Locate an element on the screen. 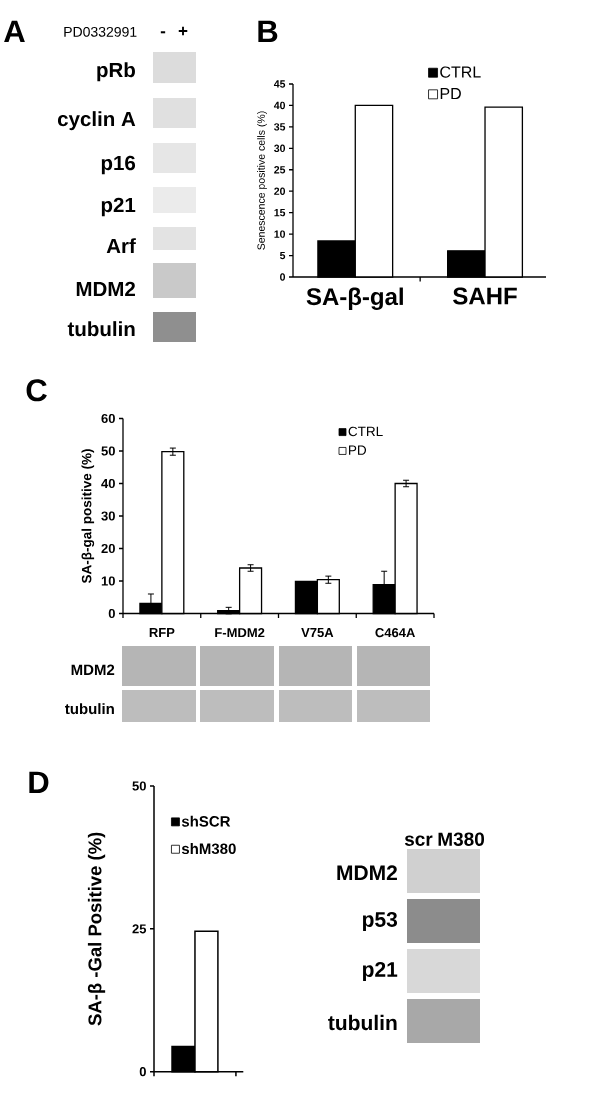  text: M380 is located at coordinates (461, 839).